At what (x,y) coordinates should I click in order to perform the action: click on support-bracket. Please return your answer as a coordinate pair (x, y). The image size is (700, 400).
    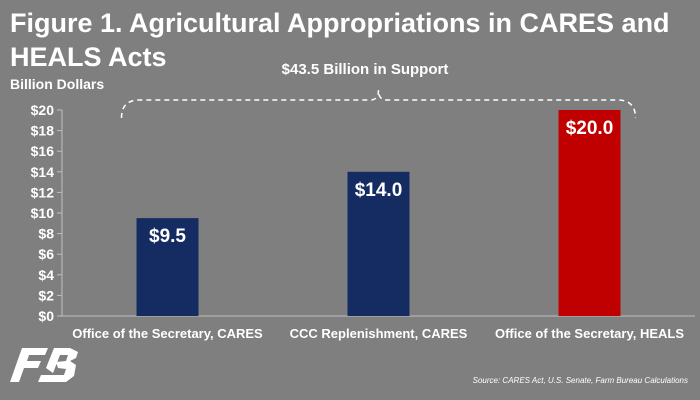
    Looking at the image, I should click on (378, 104).